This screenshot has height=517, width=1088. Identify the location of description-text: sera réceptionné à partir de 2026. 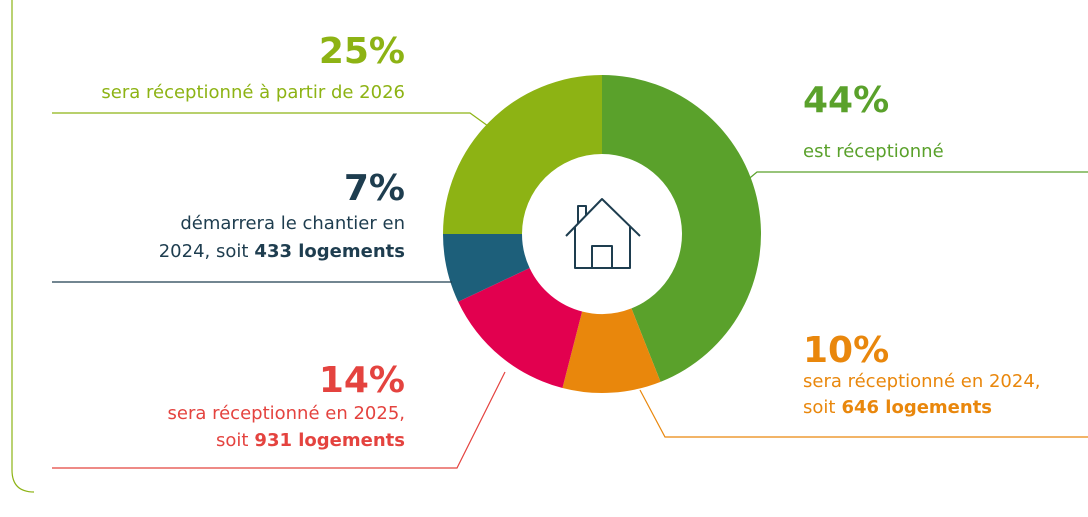
(253, 92).